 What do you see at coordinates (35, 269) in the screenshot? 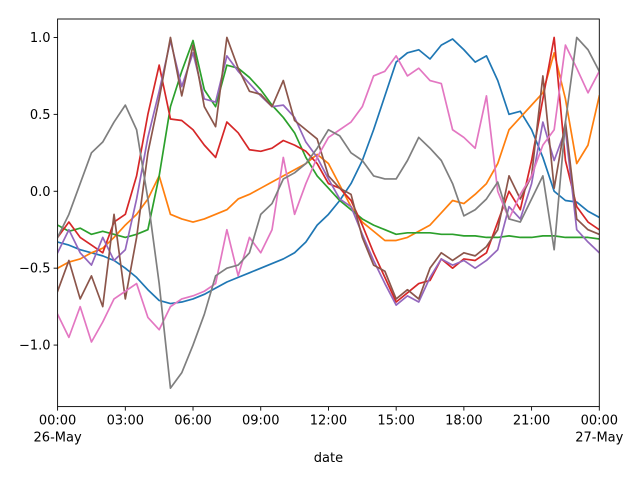
I see `y-tick-label: −0.5` at bounding box center [35, 269].